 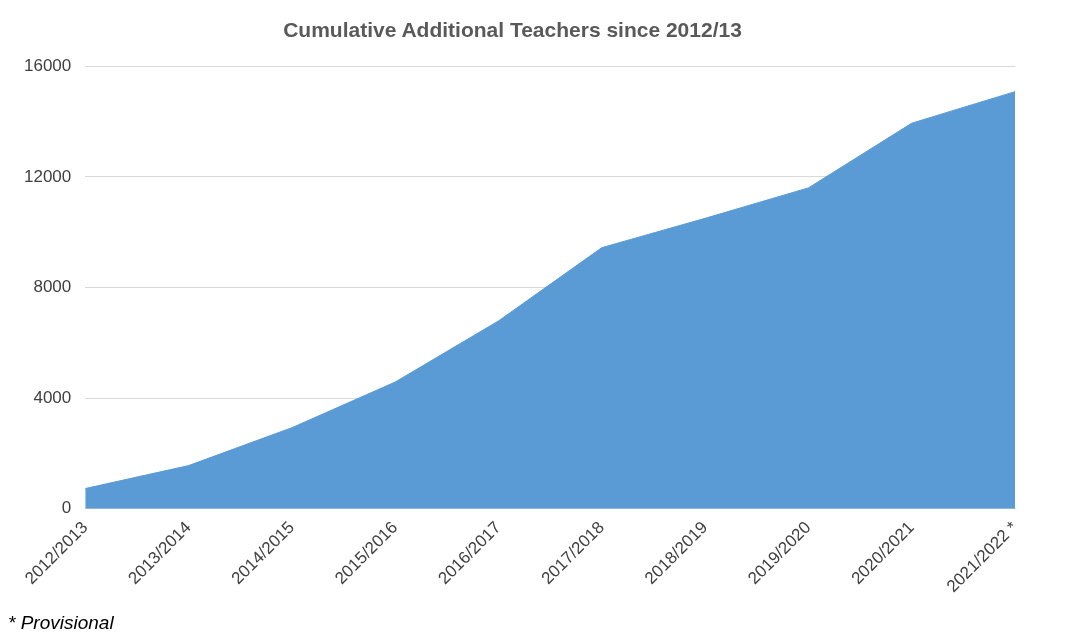 What do you see at coordinates (52, 287) in the screenshot?
I see `y-tick-label: 8000` at bounding box center [52, 287].